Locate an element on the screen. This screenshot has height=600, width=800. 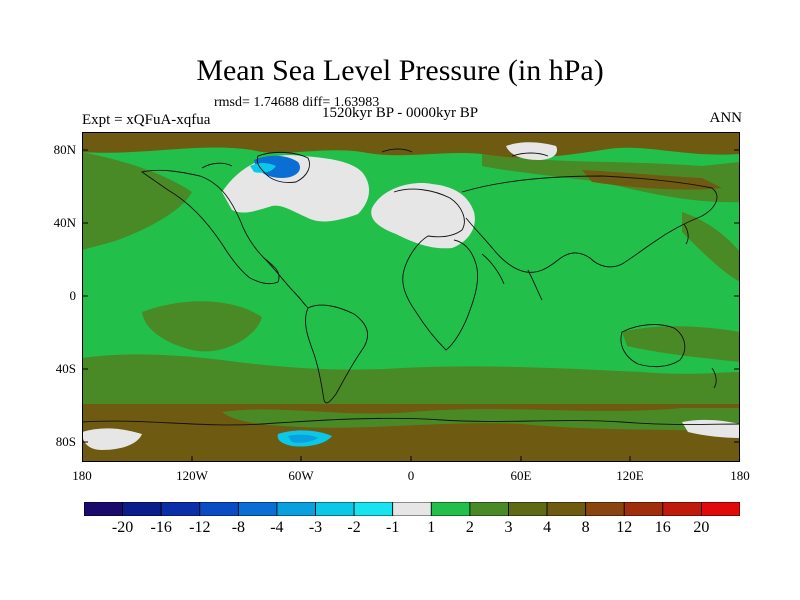
colorbar-label: 1 is located at coordinates (431, 527).